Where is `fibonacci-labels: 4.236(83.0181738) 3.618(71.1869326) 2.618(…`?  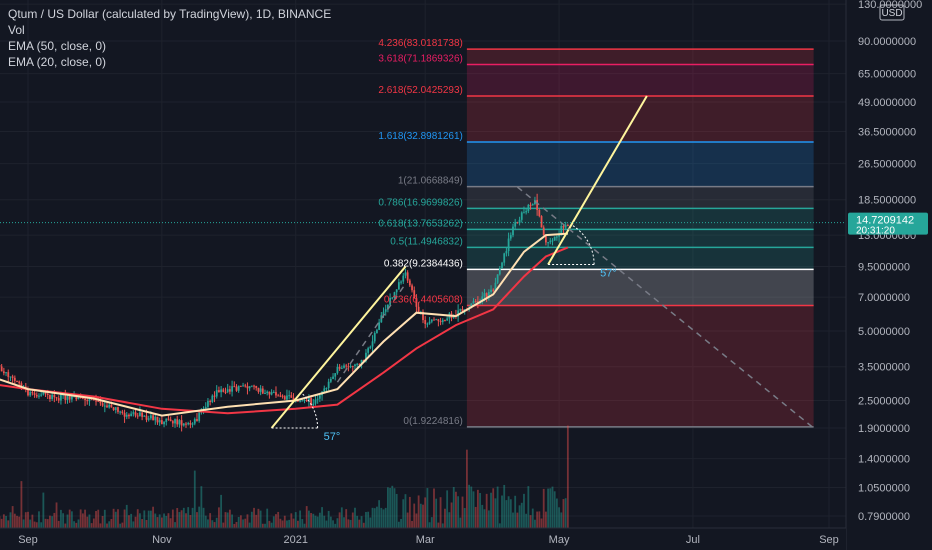
fibonacci-labels: 4.236(83.0181738) 3.618(71.1869326) 2.618(… is located at coordinates (420, 232).